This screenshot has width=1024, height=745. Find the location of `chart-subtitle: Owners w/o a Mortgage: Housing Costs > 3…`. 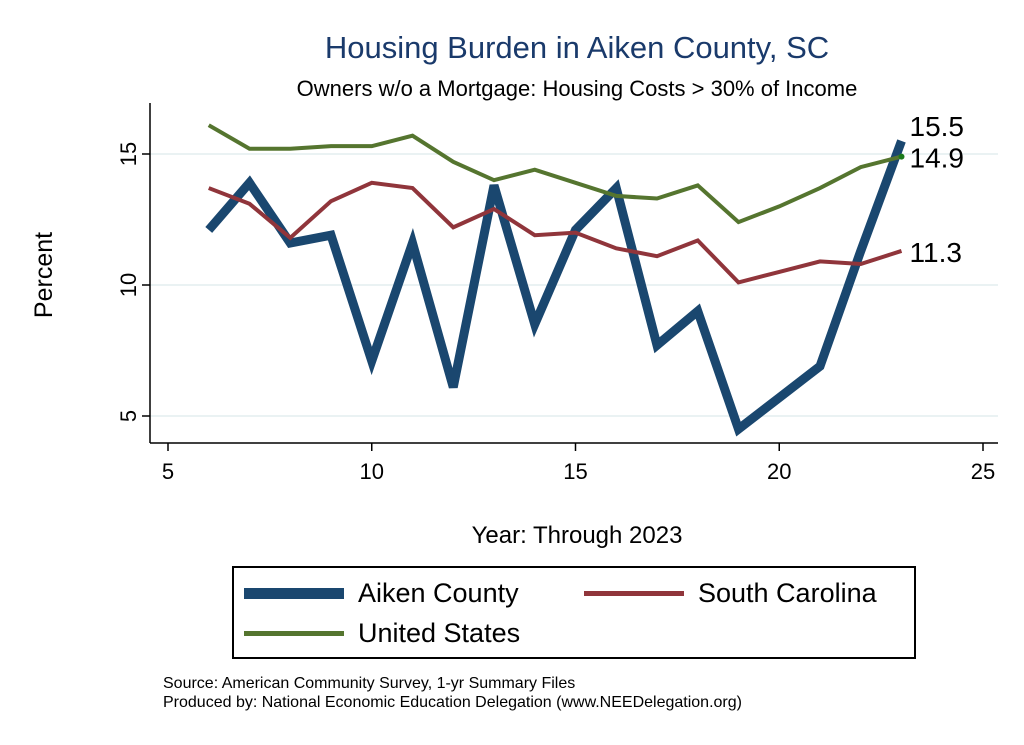

chart-subtitle: Owners w/o a Mortgage: Housing Costs > 3… is located at coordinates (577, 88).